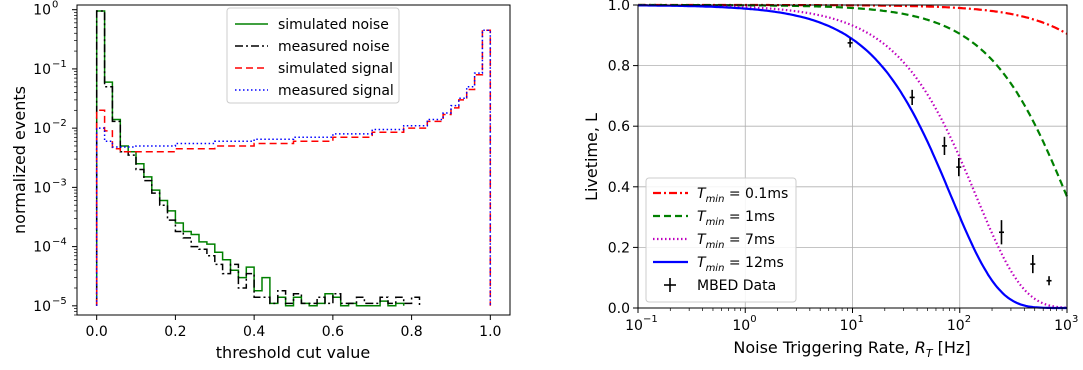 The width and height of the screenshot is (1083, 370). Describe the element at coordinates (619, 309) in the screenshot. I see `right-y-tick-label: 0.0` at that location.